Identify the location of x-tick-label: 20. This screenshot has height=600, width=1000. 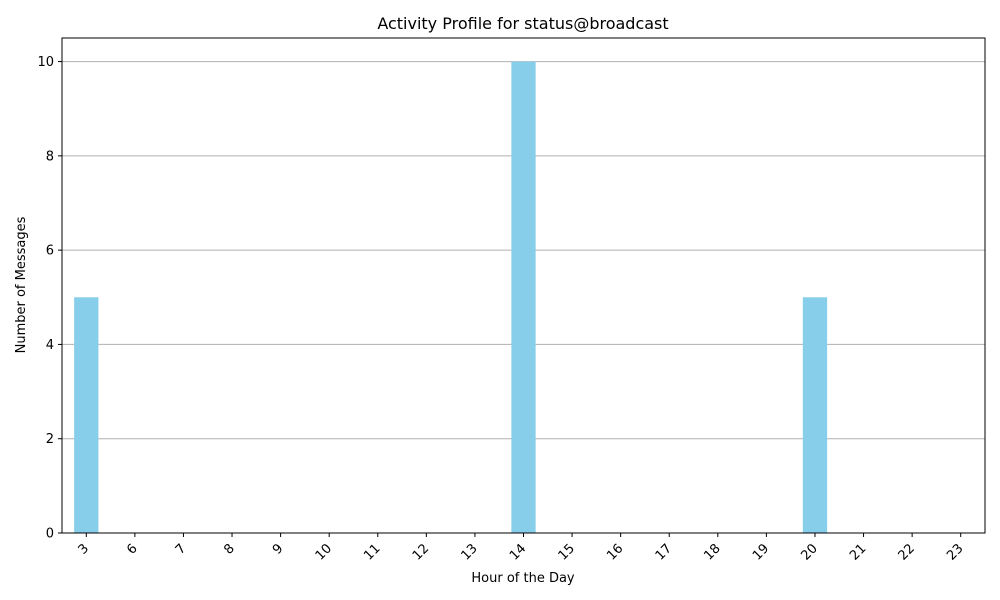
(809, 552).